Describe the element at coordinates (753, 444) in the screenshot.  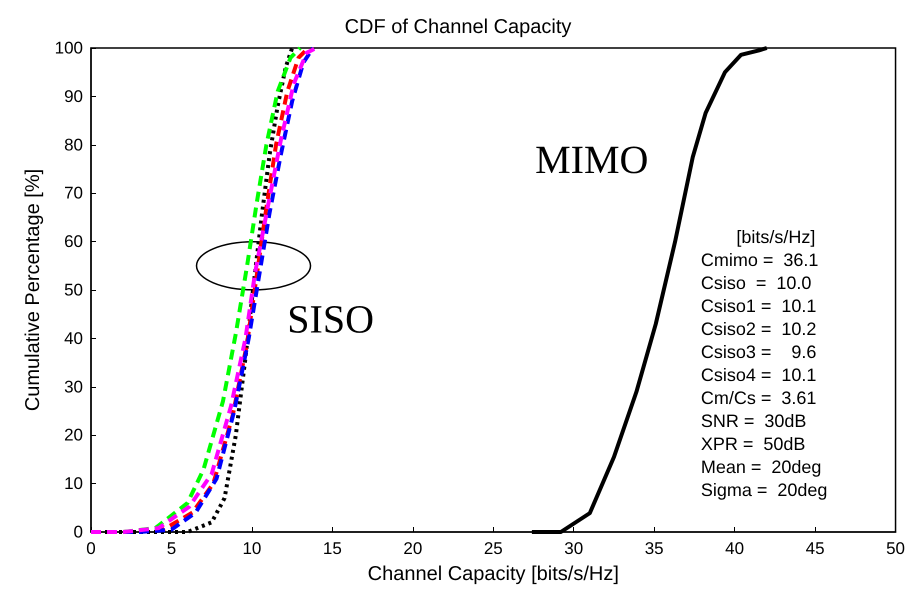
I see `annotation: XPR = 50dB` at that location.